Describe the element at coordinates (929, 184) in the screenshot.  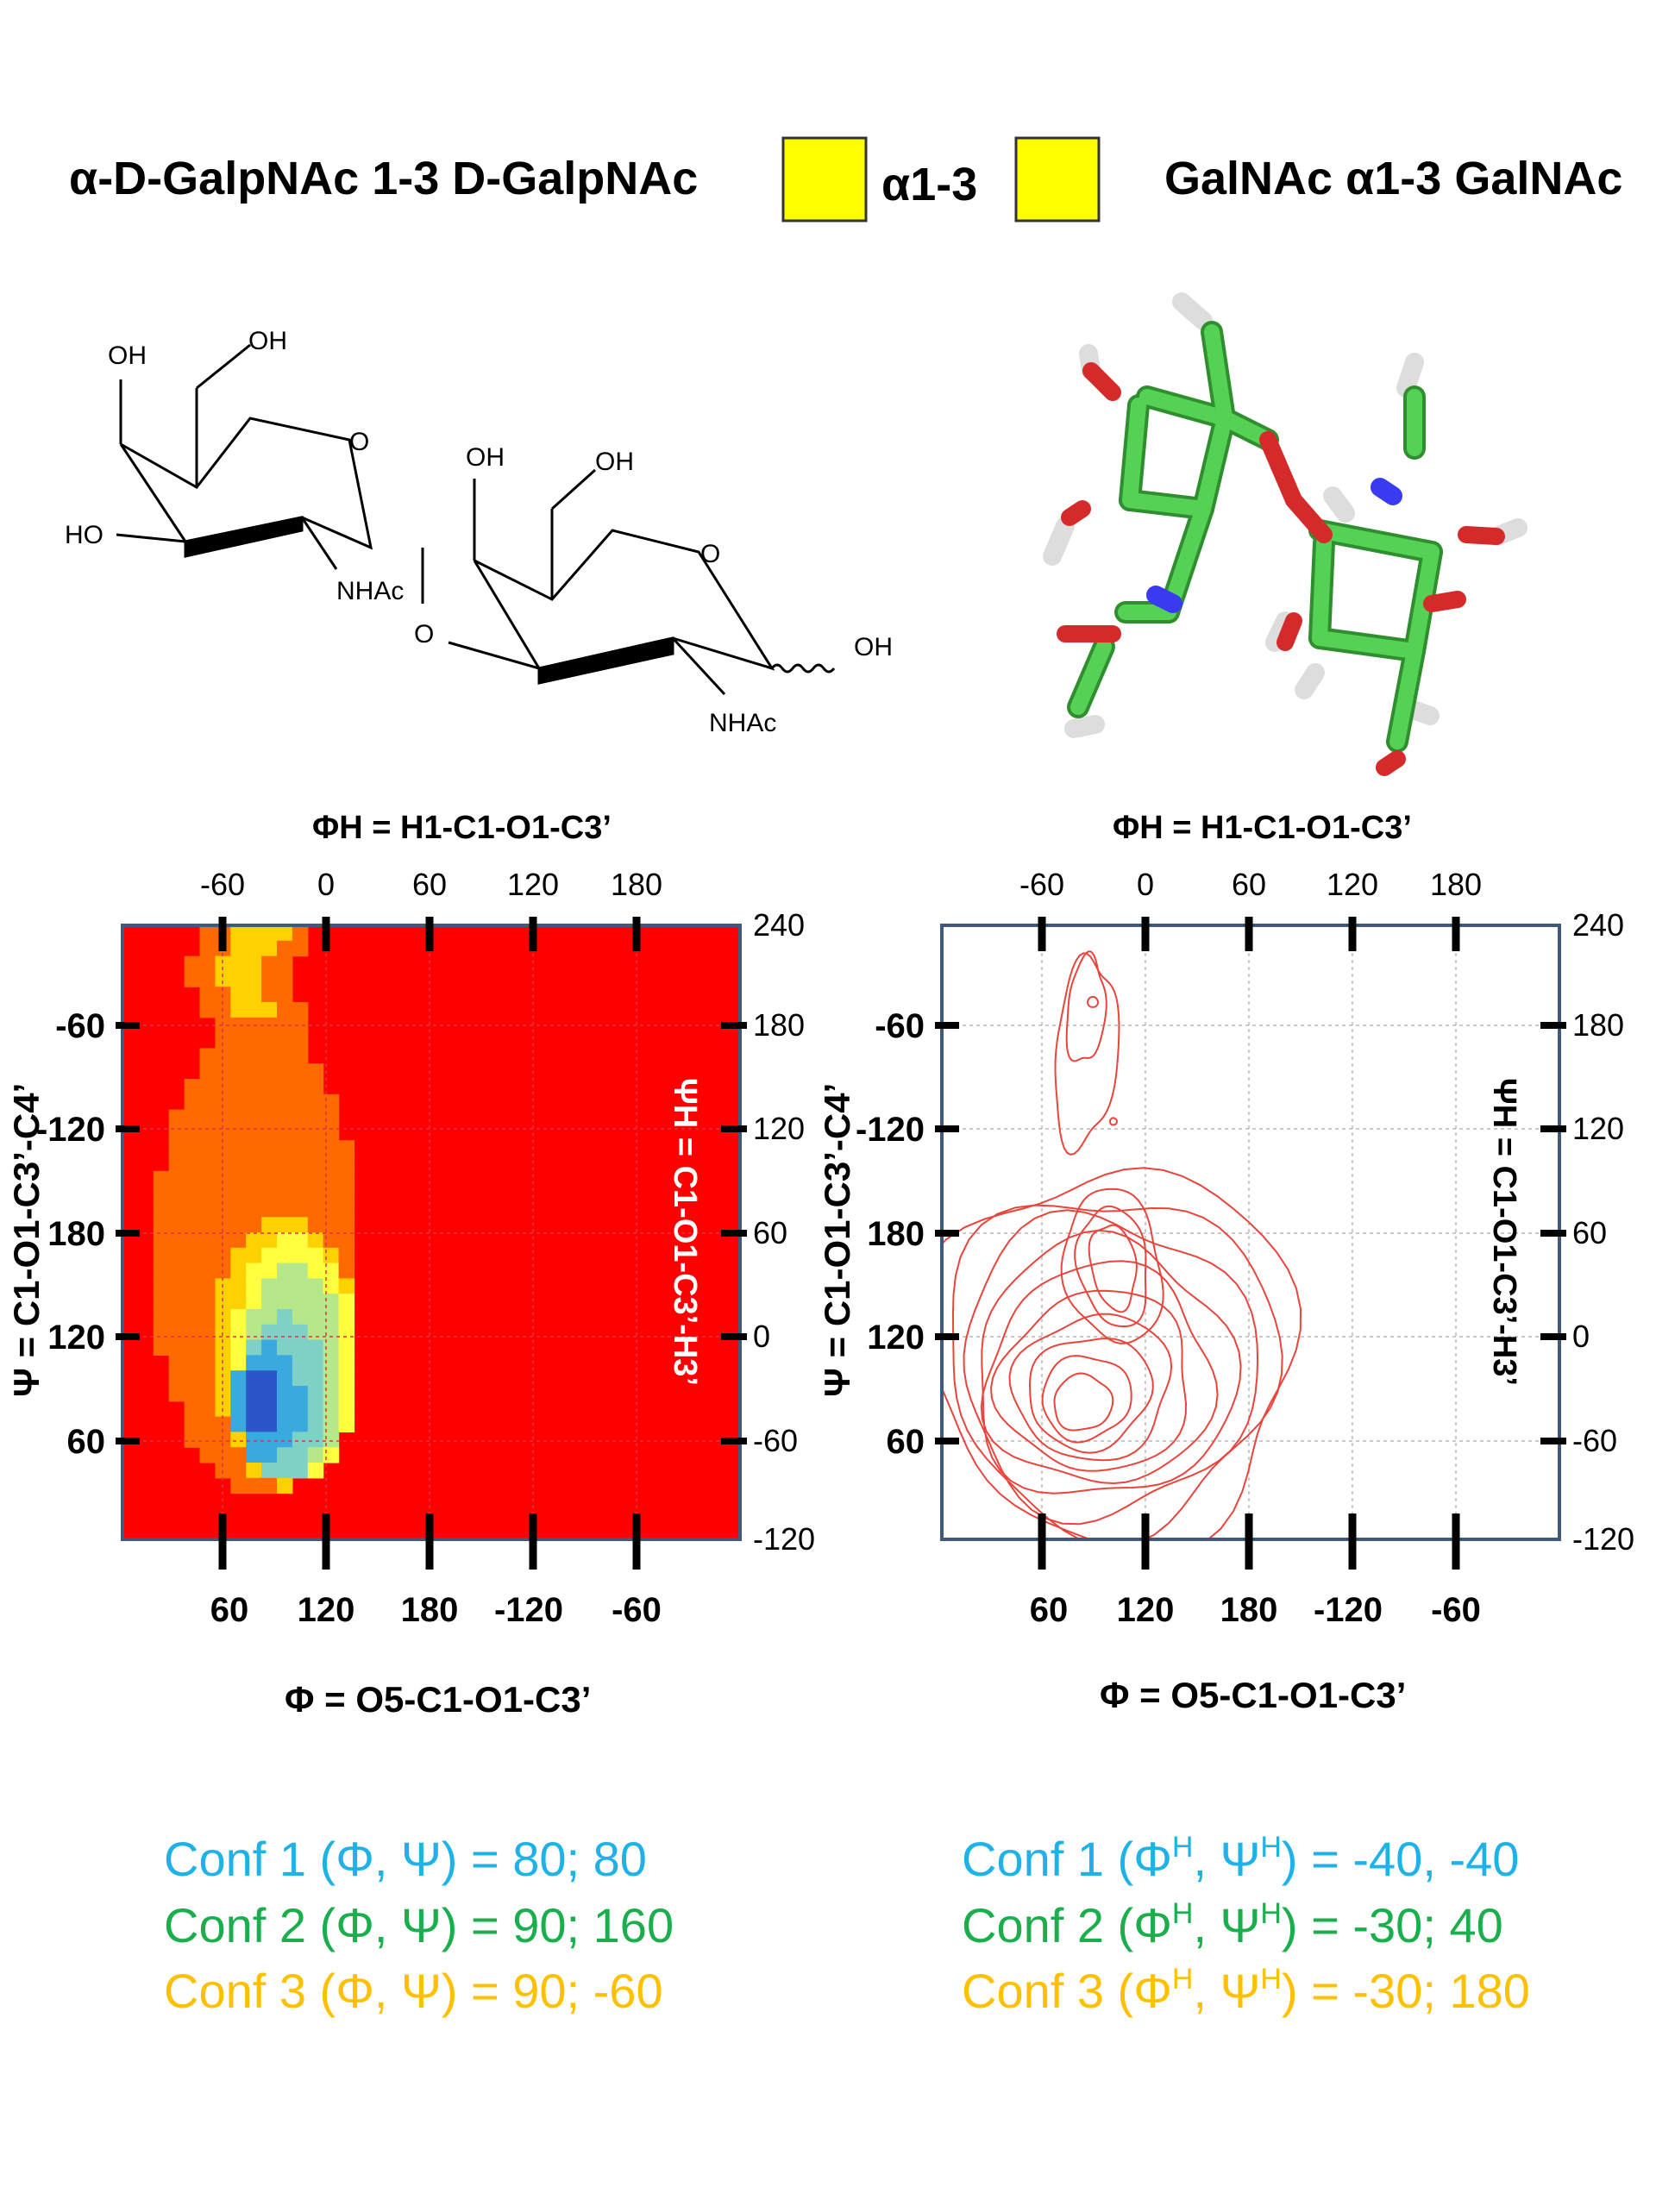
I see `linkage-label: α1-3` at that location.